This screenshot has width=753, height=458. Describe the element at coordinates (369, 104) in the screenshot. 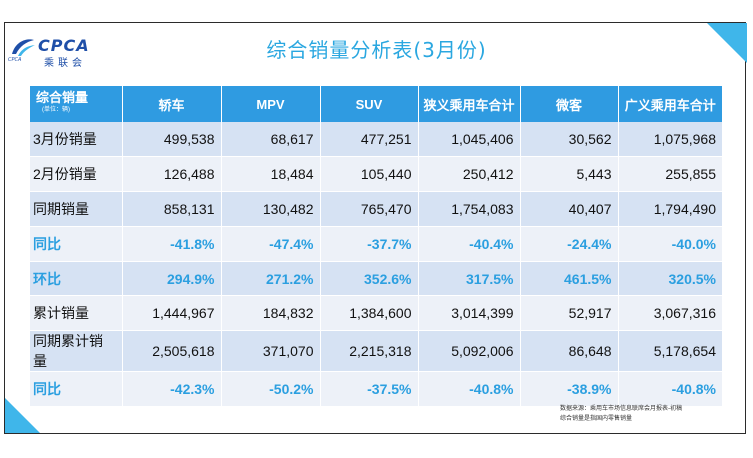

I see `column-header: SUV` at that location.